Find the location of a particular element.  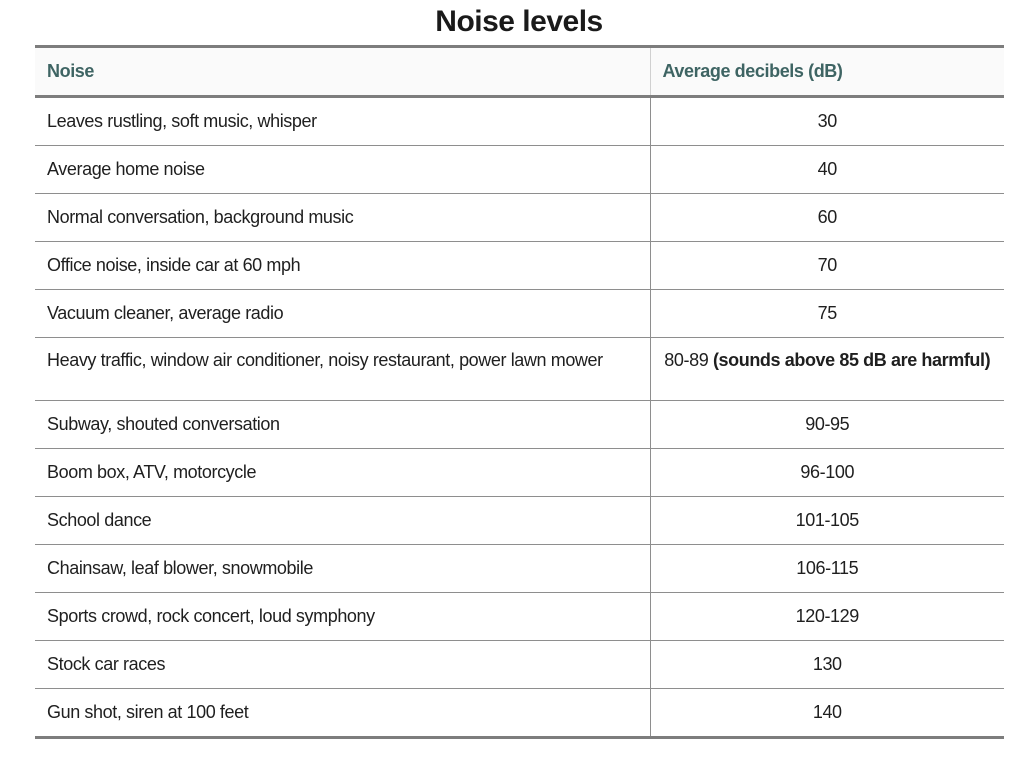

noise-cell: Subway, shouted conversation is located at coordinates (163, 424).